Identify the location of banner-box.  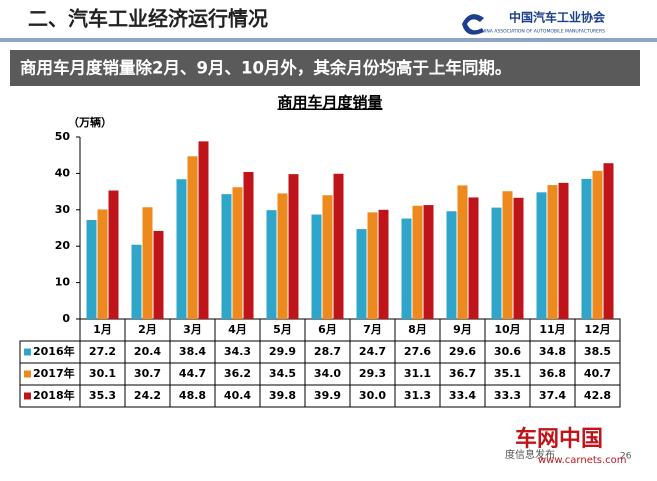
(325, 68).